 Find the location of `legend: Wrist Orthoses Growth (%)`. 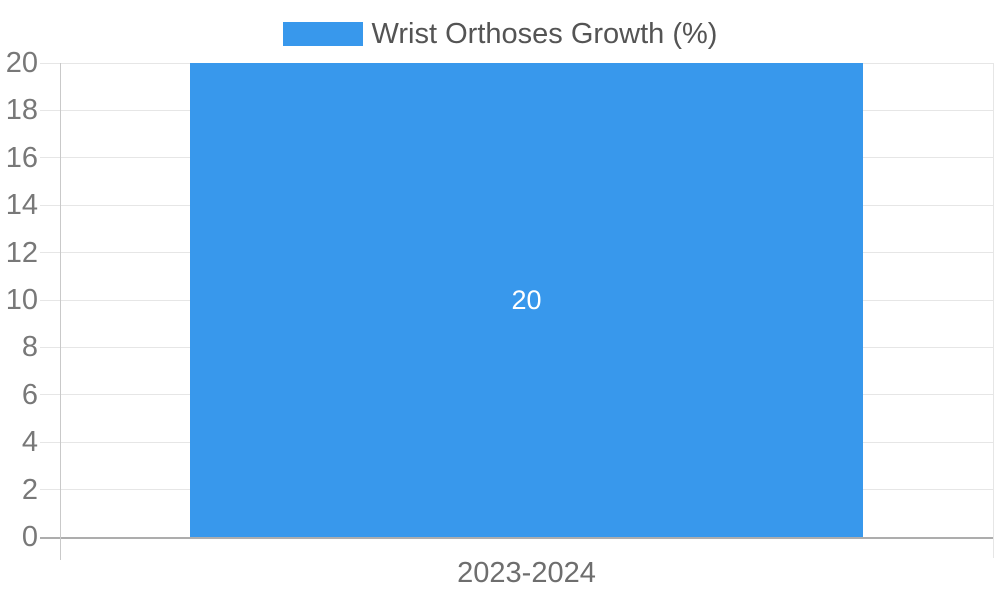

legend: Wrist Orthoses Growth (%) is located at coordinates (500, 34).